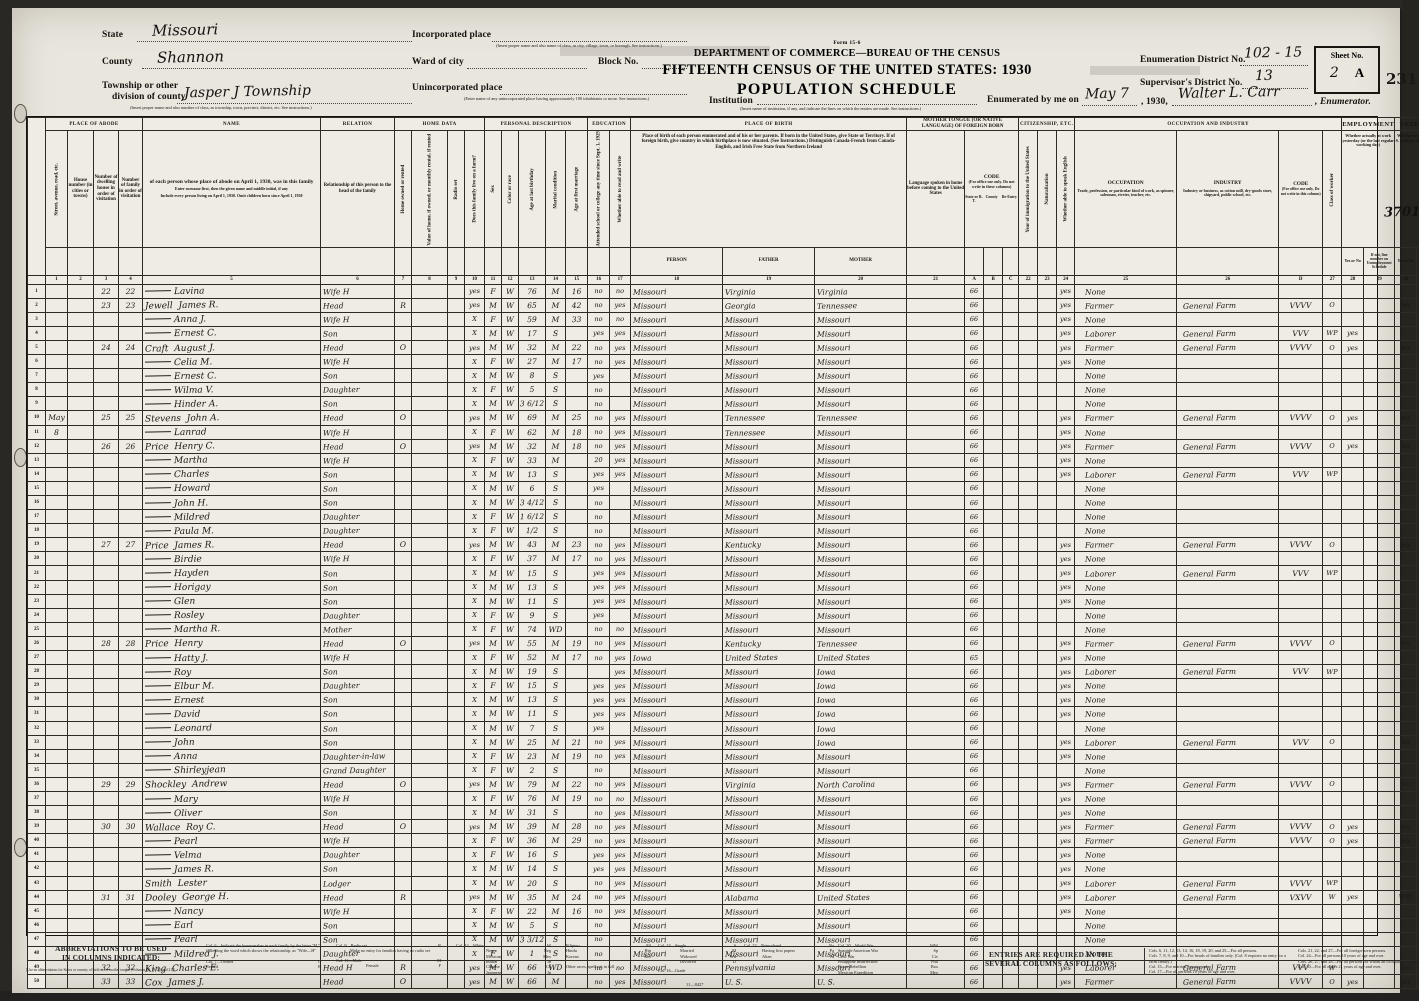 This screenshot has width=1419, height=1001. Describe the element at coordinates (231, 362) in the screenshot. I see `cell-name: Celia M.` at that location.